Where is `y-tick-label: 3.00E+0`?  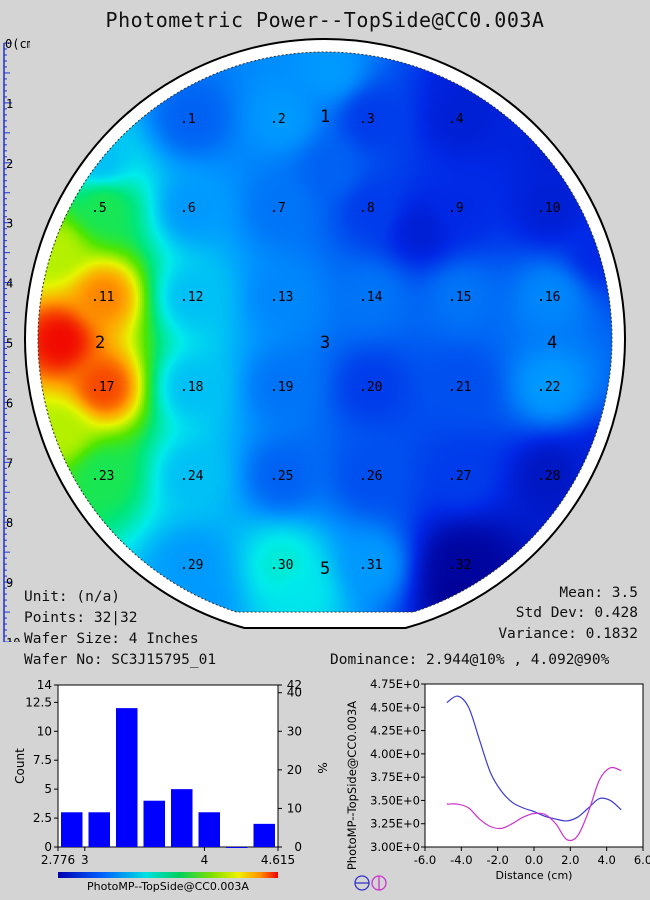
y-tick-label: 3.00E+0 is located at coordinates (395, 847).